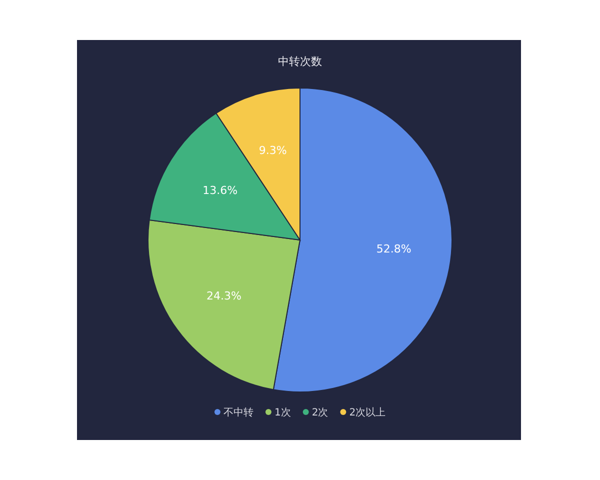 The width and height of the screenshot is (600, 480). Describe the element at coordinates (300, 61) in the screenshot. I see `chart-title: 中转次数` at that location.